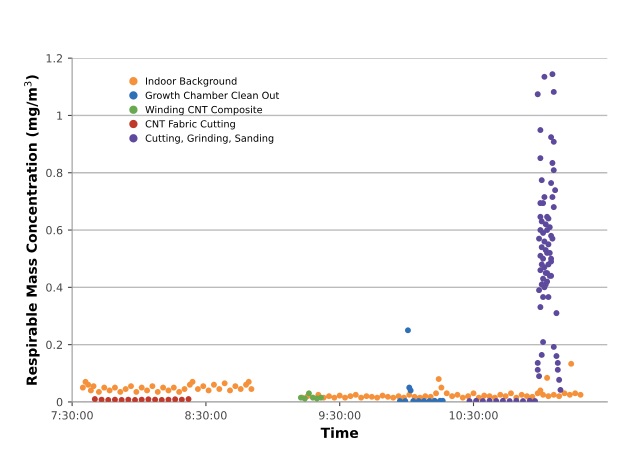 This screenshot has width=644, height=469. I want to click on legend-label: Cutting, Grinding, Sanding, so click(210, 139).